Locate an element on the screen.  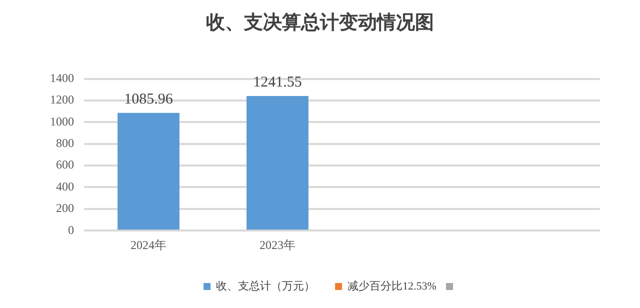
y-tick-label: 1000 is located at coordinates (62, 121).